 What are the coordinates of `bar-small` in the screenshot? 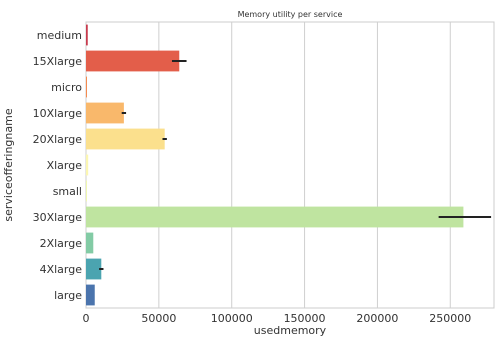 It's located at (86, 191).